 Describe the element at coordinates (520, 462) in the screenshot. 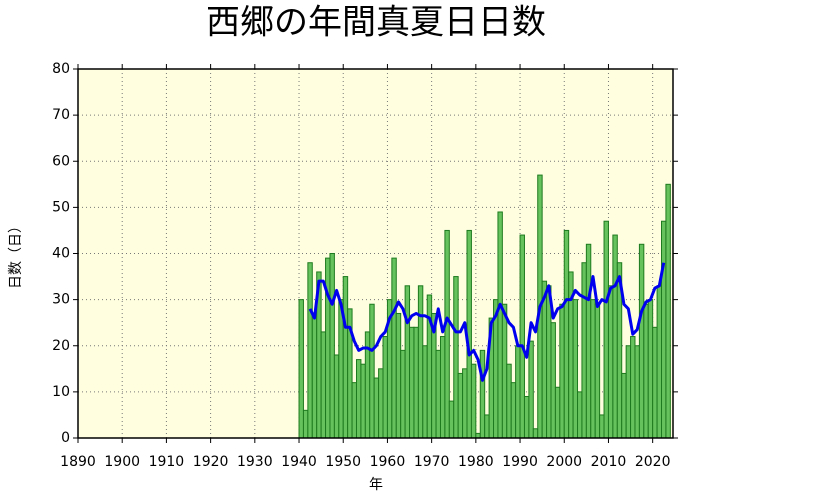

I see `x-tick-label: 1990` at that location.